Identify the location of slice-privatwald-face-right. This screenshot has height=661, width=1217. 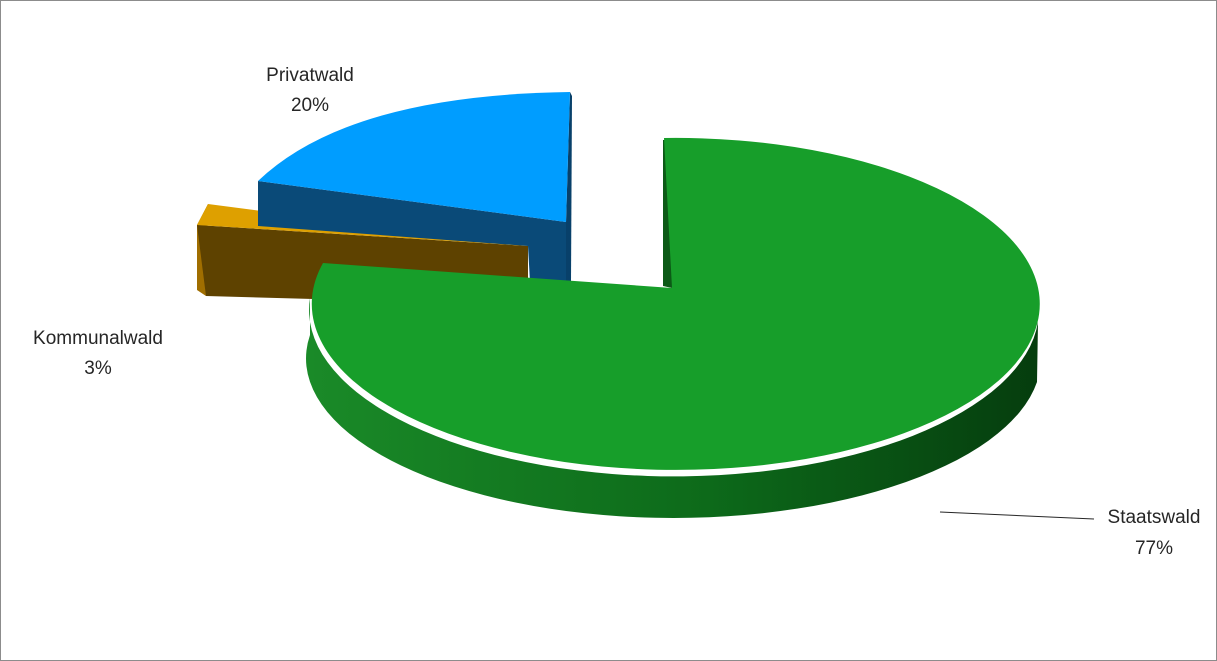
(569, 187).